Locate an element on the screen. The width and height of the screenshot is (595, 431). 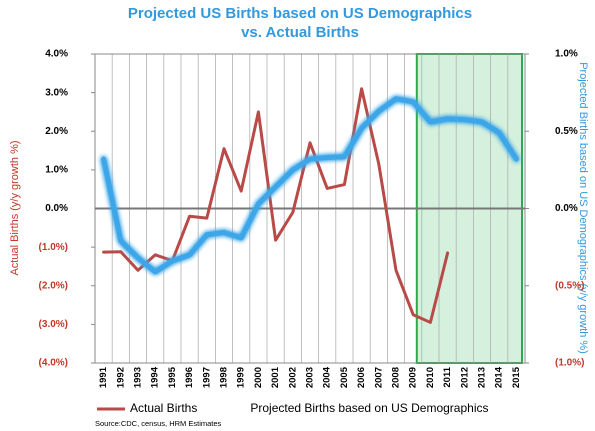
y-tick-label: 0.0% is located at coordinates (56, 208).